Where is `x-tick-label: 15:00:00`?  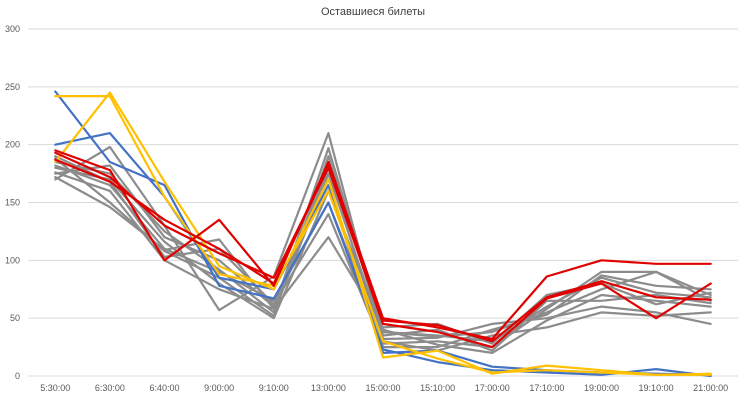
x-tick-label: 15:00:00 is located at coordinates (382, 388).